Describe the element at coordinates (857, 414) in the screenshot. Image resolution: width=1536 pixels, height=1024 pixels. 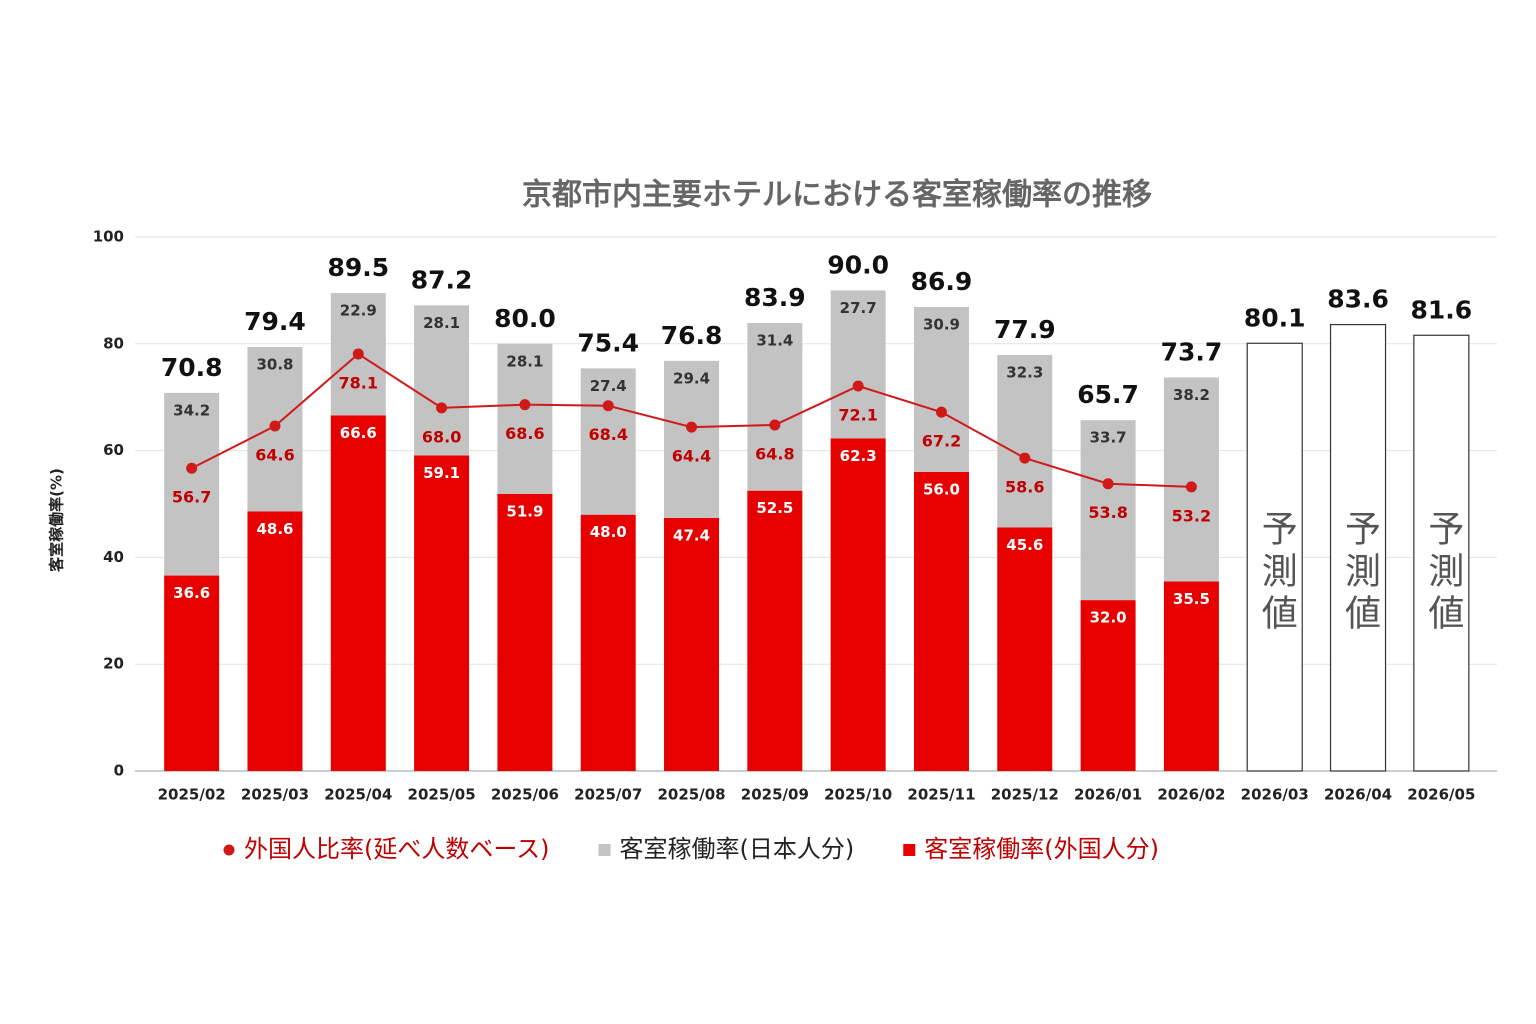
I see `line-label: 72.1` at that location.